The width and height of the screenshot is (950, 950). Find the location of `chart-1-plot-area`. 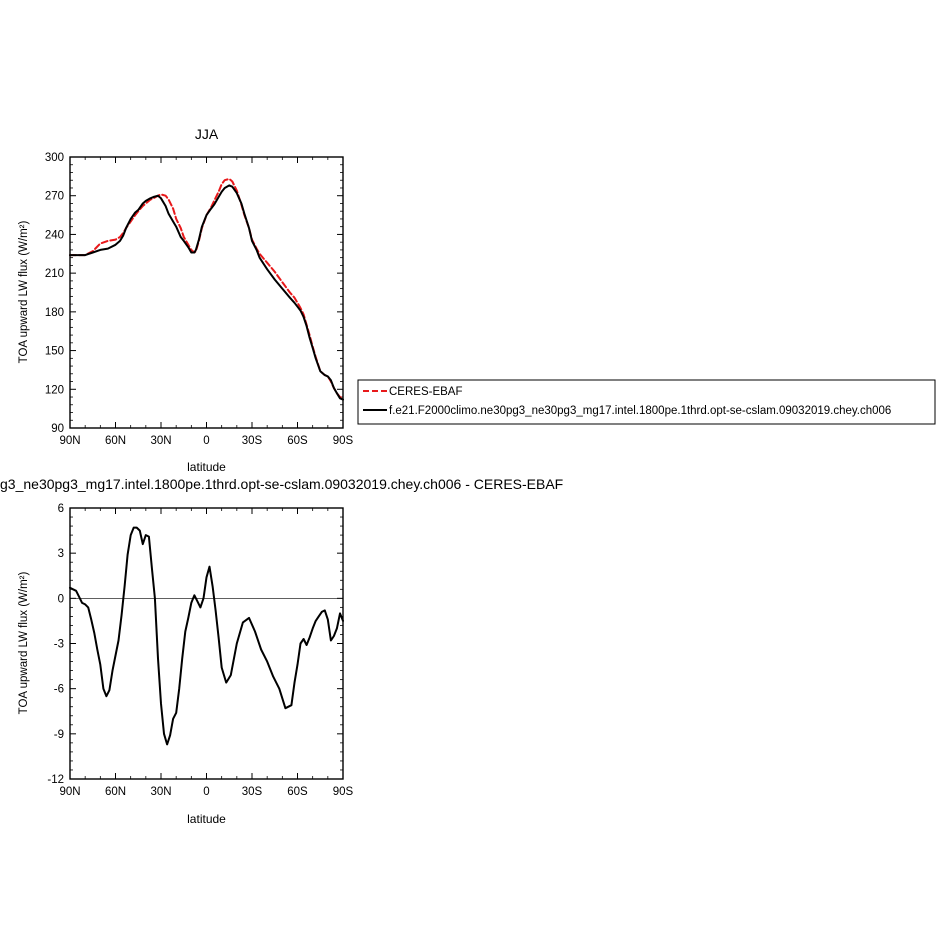

chart-1-plot-area is located at coordinates (206, 289).